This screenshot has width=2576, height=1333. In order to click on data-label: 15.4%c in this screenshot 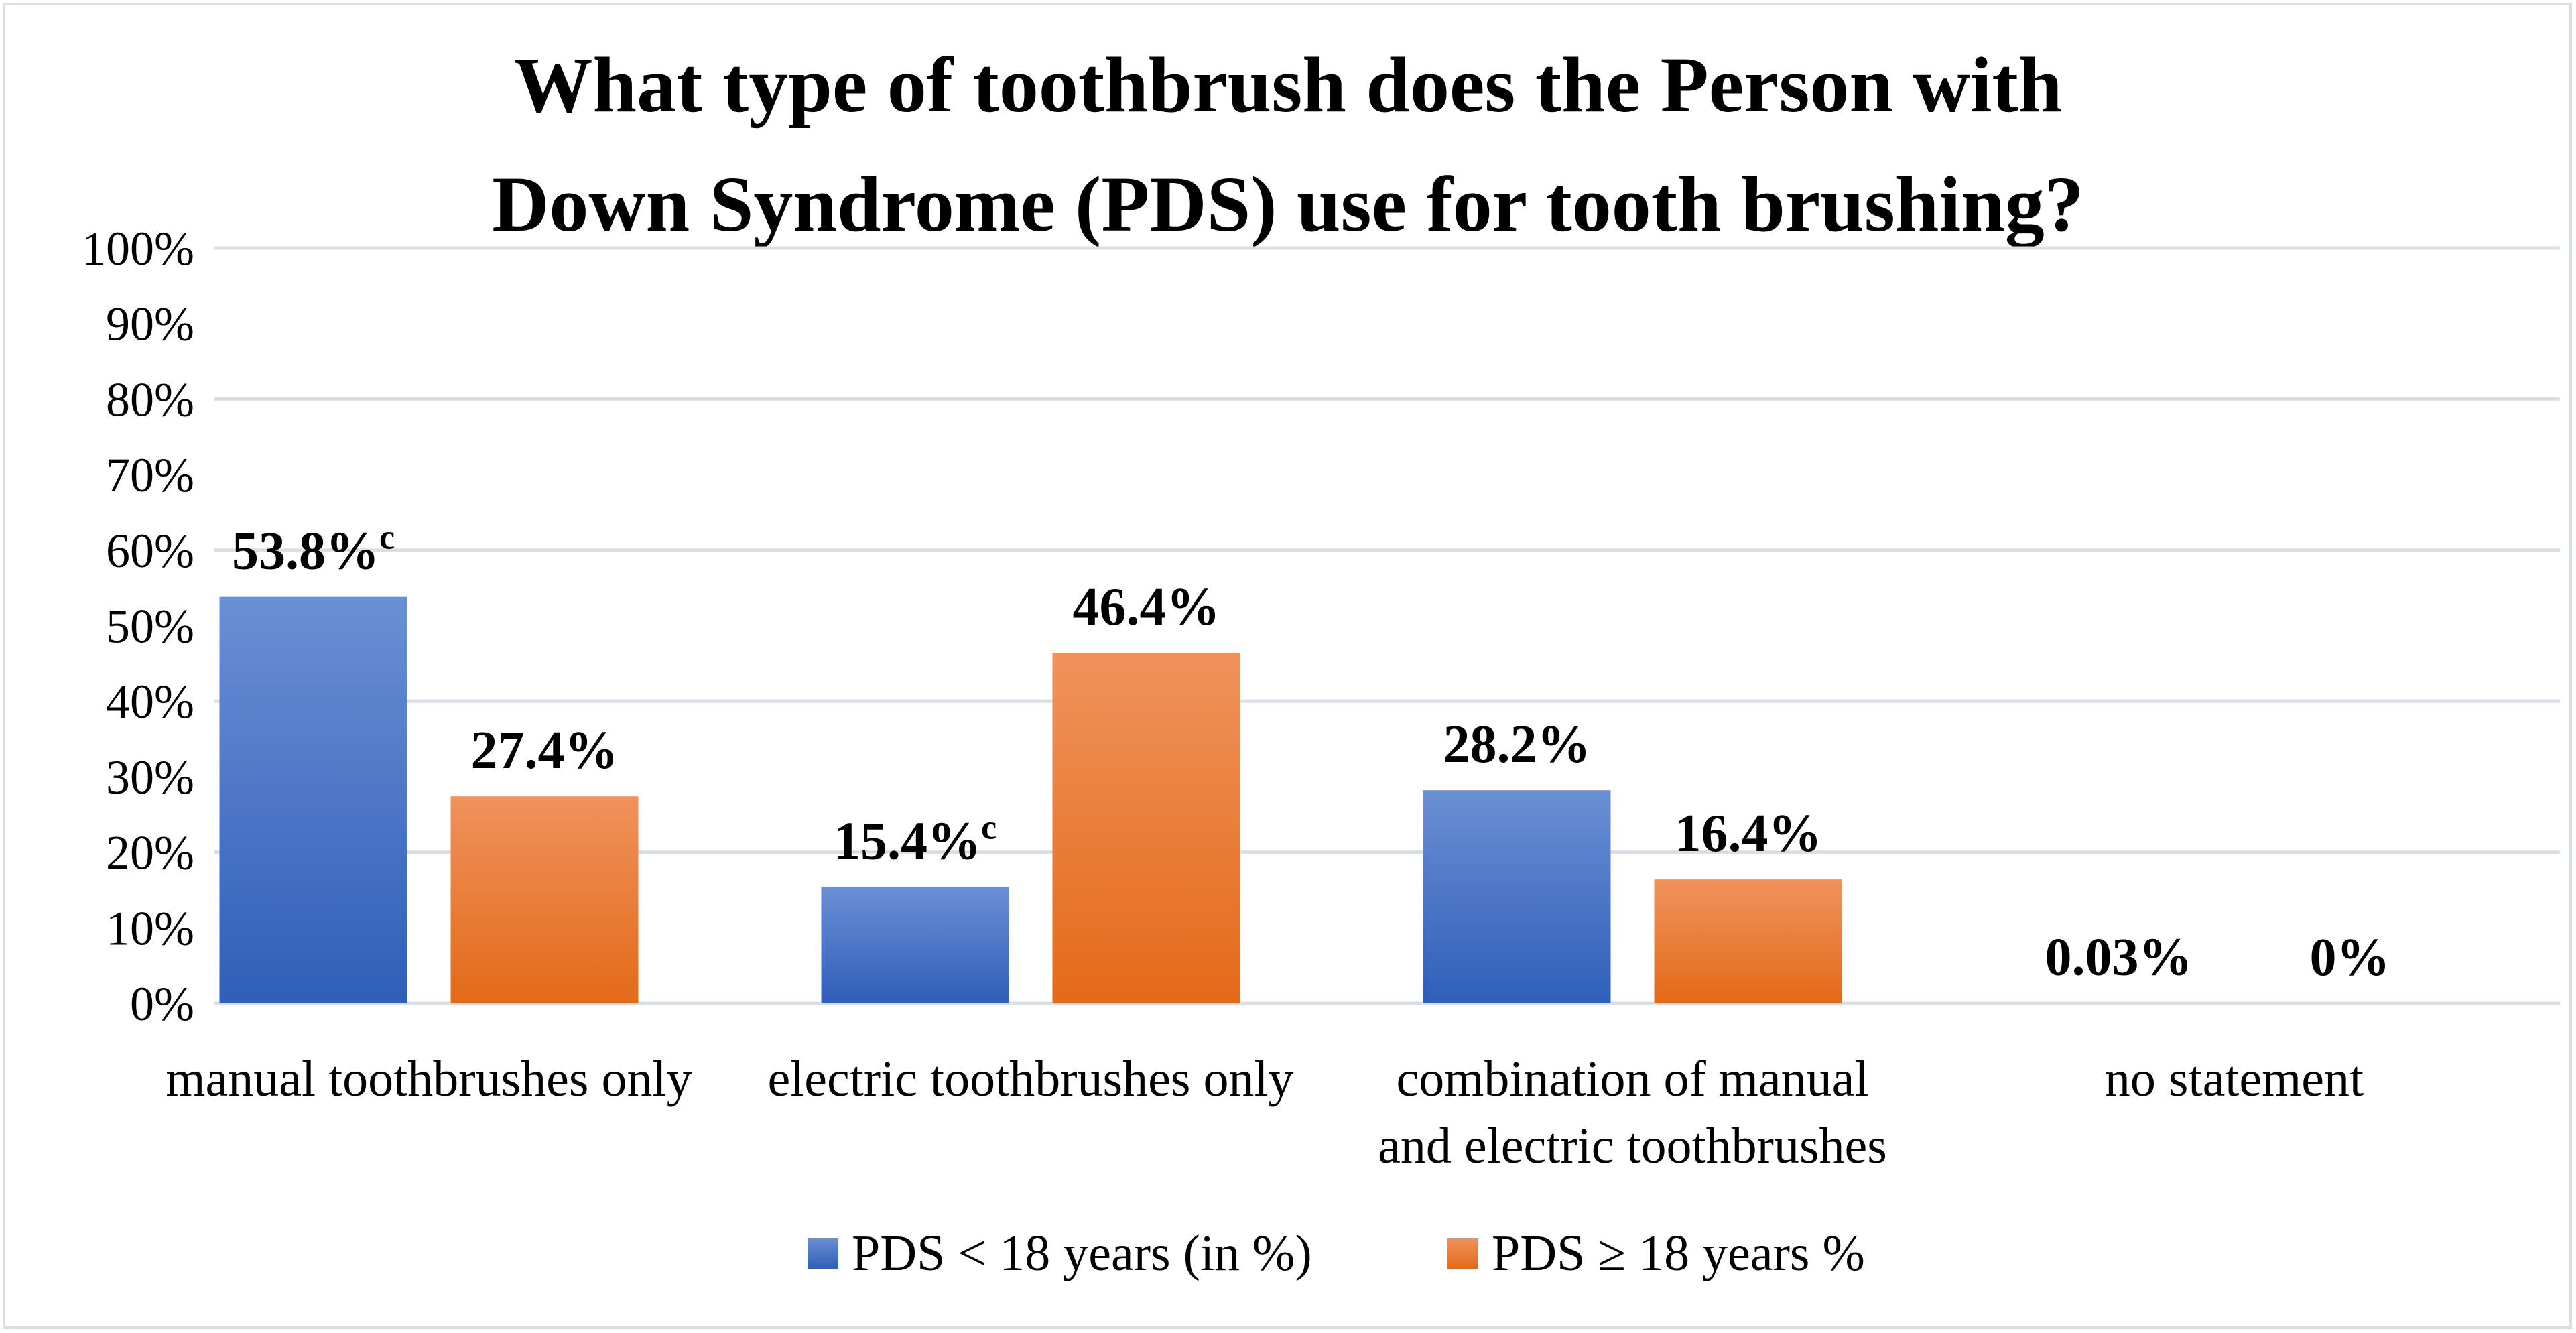, I will do `click(915, 839)`.